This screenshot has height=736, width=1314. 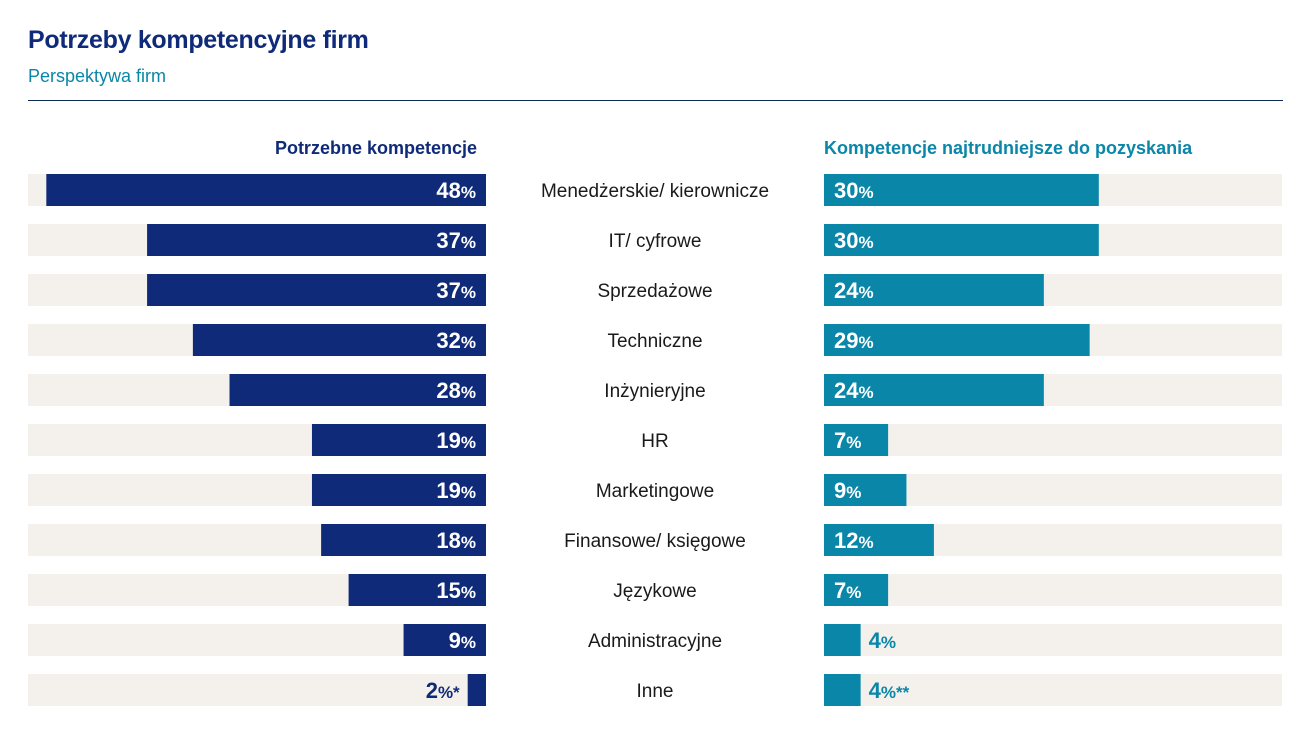 I want to click on left-value-label-7: 18%, so click(x=456, y=540).